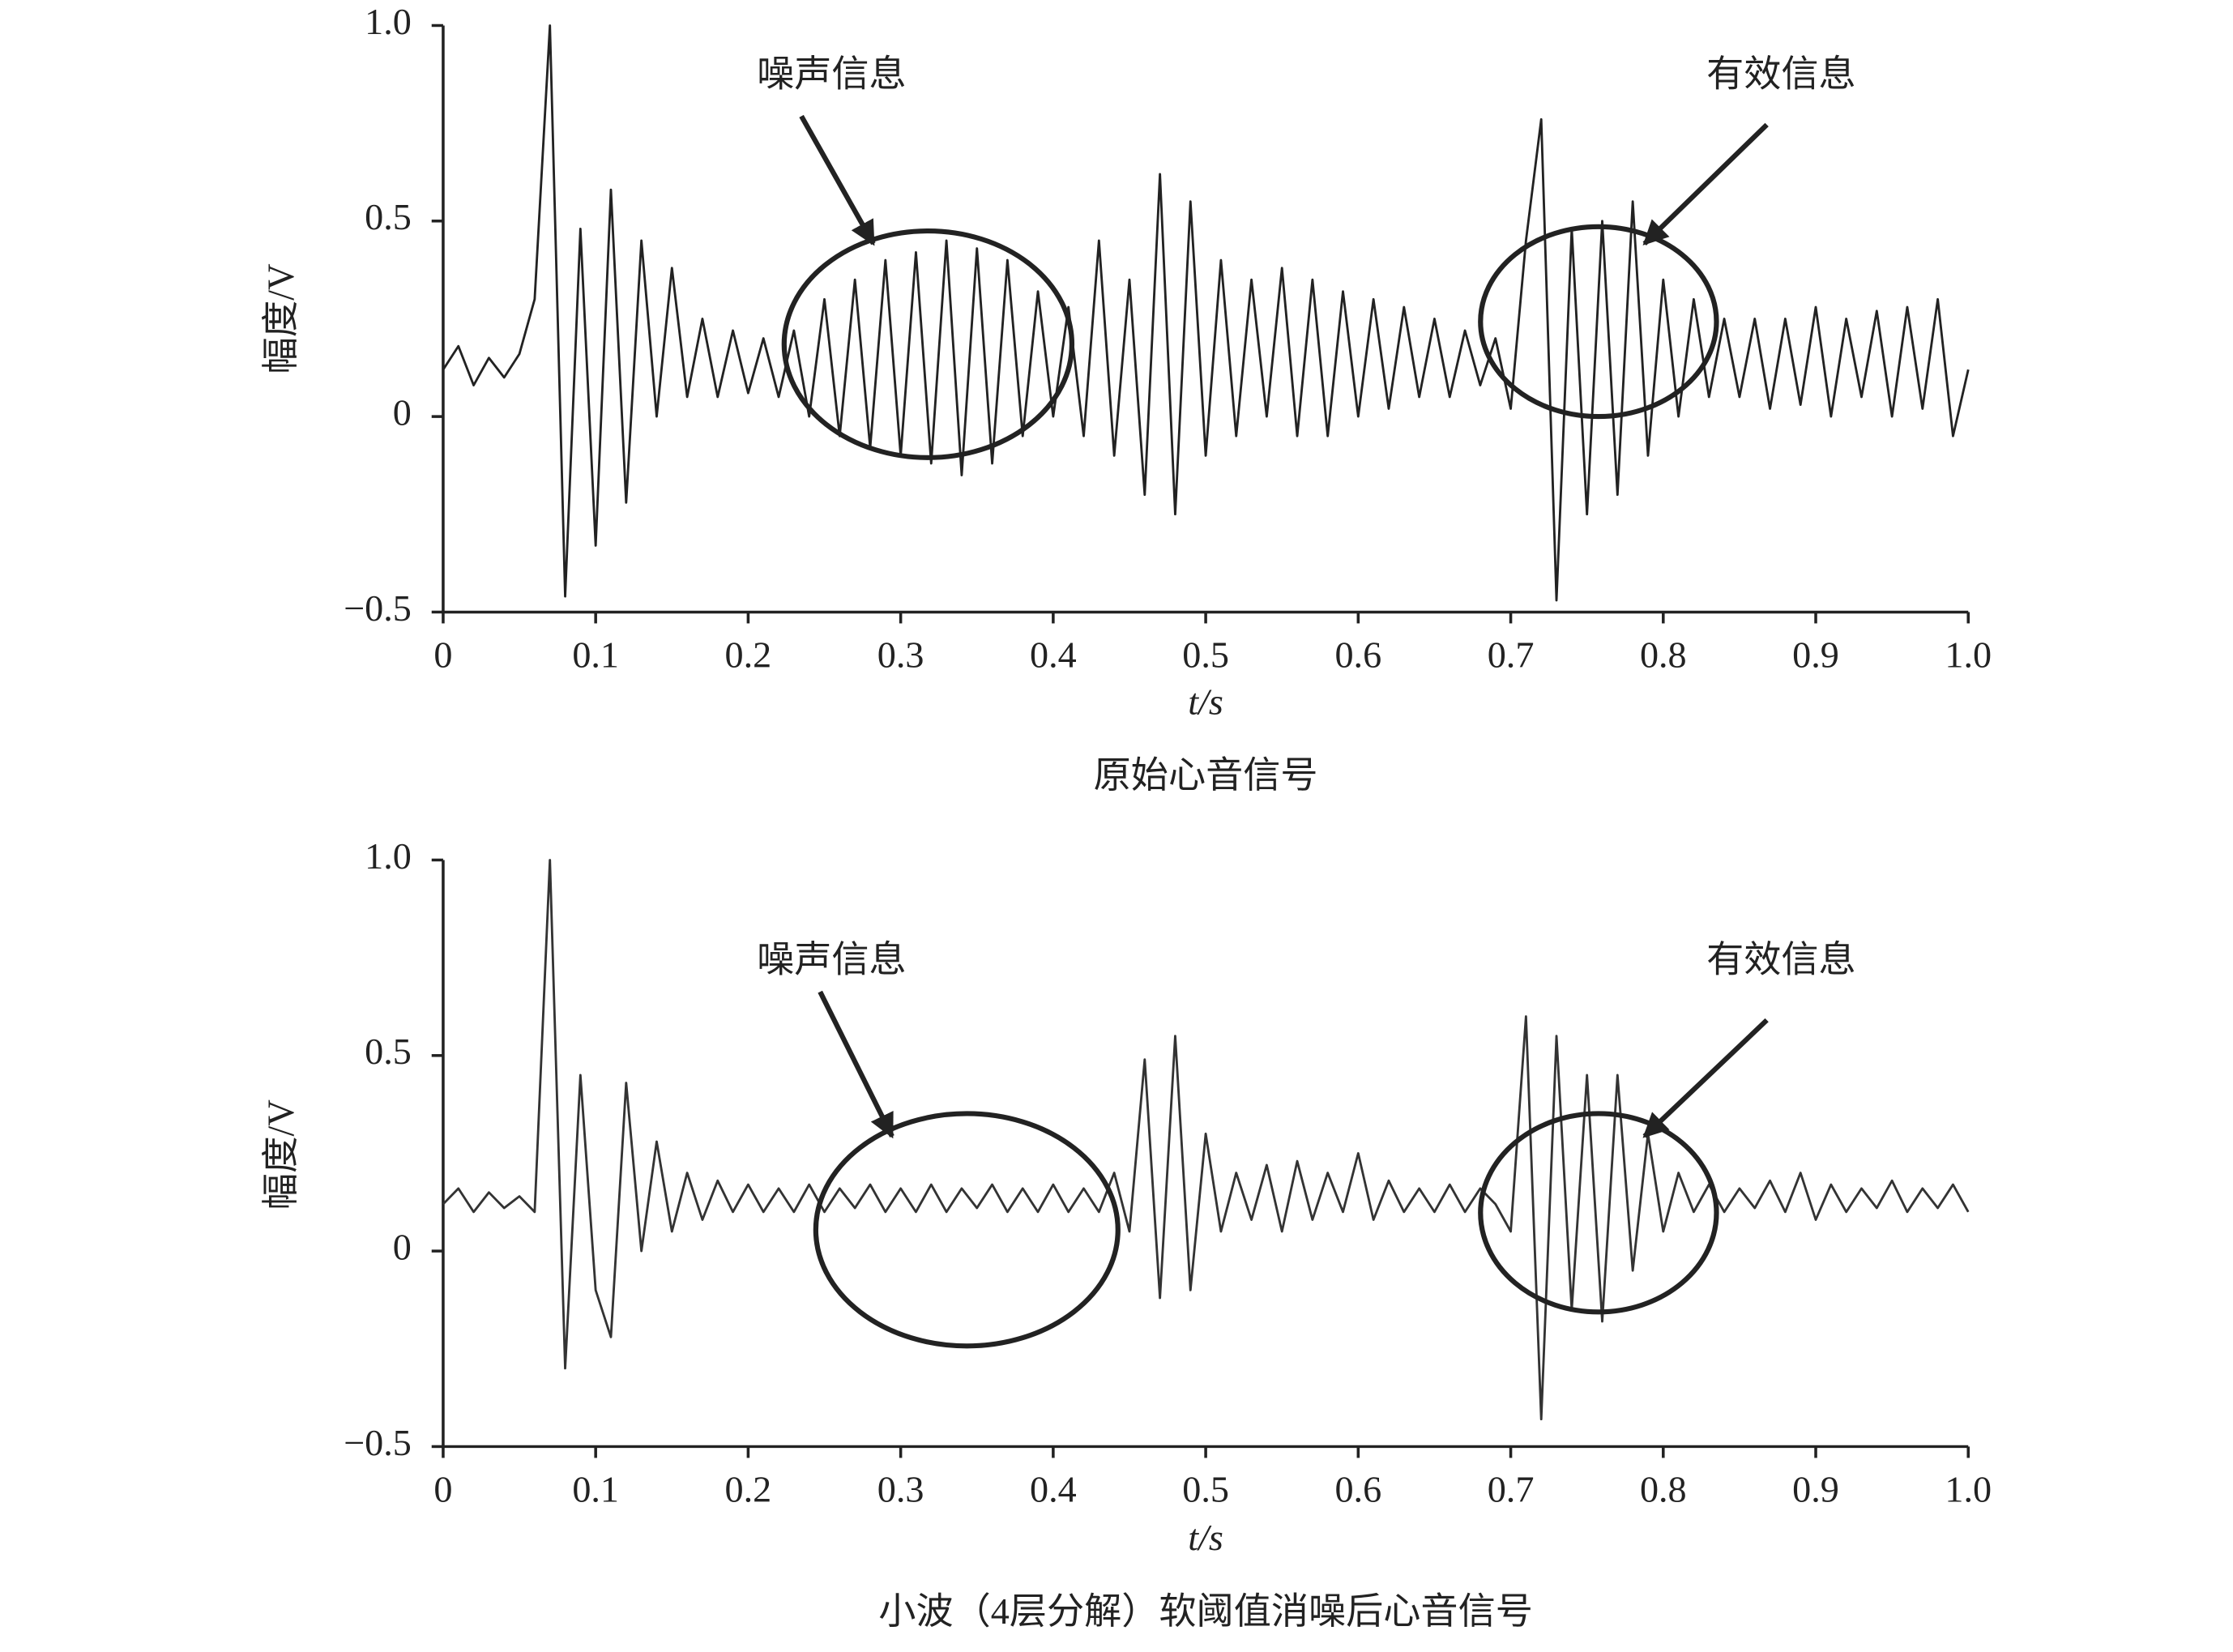 The width and height of the screenshot is (2233, 1652). I want to click on chart-caption: 小波（4层分解）软阈值消噪后心音信号, so click(1205, 1611).